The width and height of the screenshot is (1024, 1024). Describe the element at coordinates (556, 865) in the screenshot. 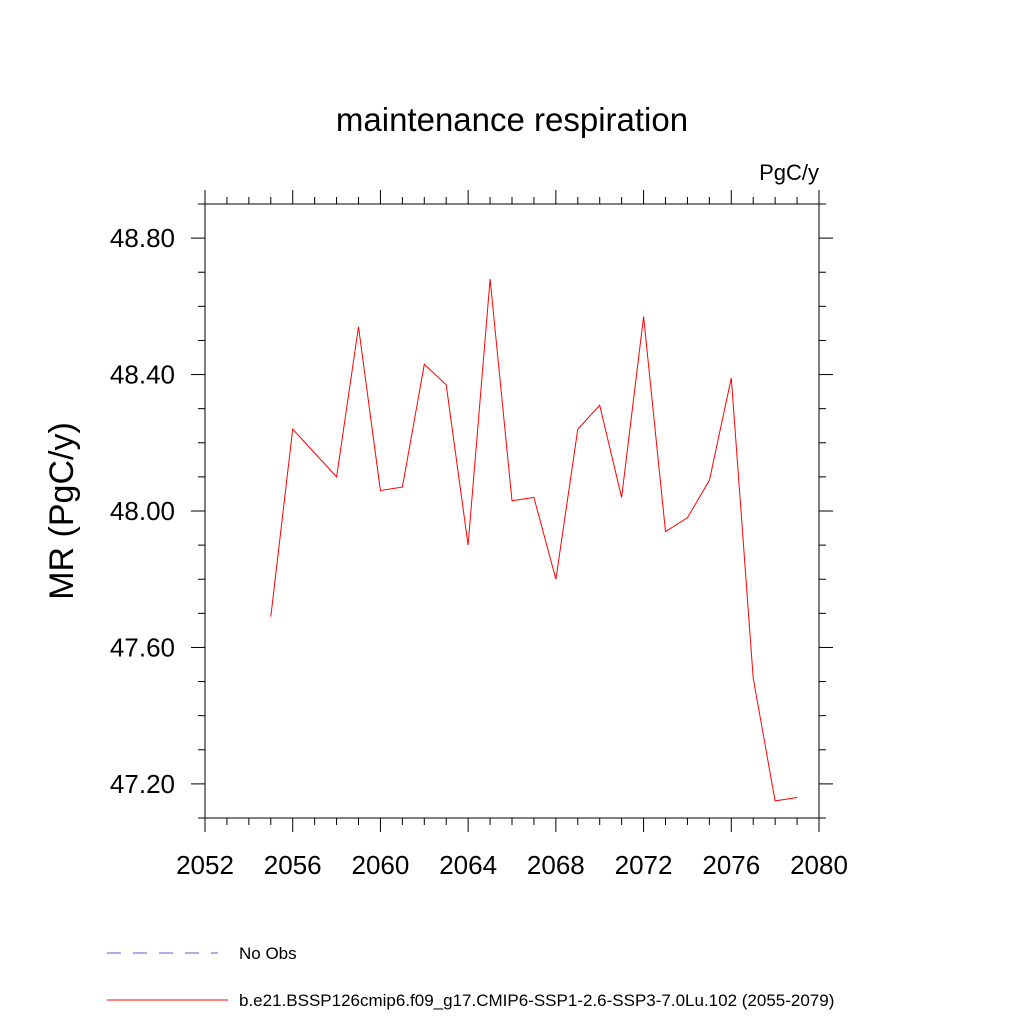

I see `x-tick-label: 2068` at that location.